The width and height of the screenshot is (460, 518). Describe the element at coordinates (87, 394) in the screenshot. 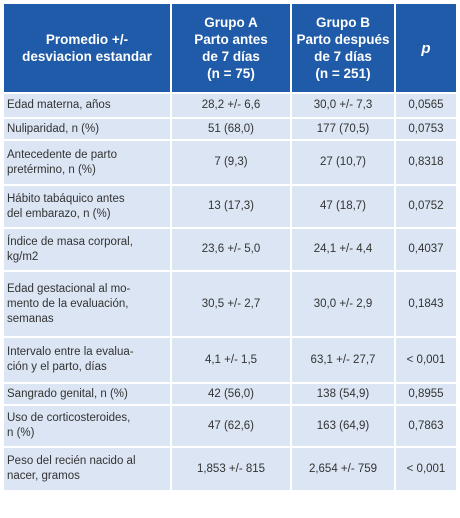

I see `row-label: Sangrado genital, n (%)` at that location.